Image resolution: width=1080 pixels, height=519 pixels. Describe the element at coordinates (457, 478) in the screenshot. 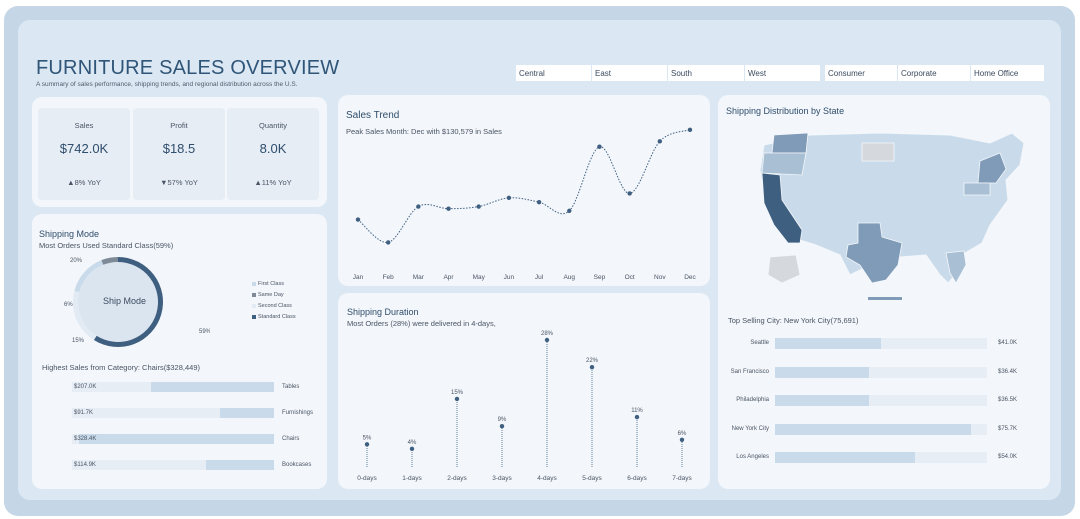

I see `duration-category-label: 2-days` at that location.